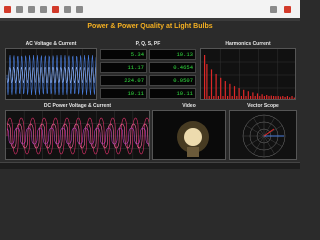 The width and height of the screenshot is (320, 240). What do you see at coordinates (172, 67) in the screenshot?
I see `meter-value: 0.4654` at bounding box center [172, 67].